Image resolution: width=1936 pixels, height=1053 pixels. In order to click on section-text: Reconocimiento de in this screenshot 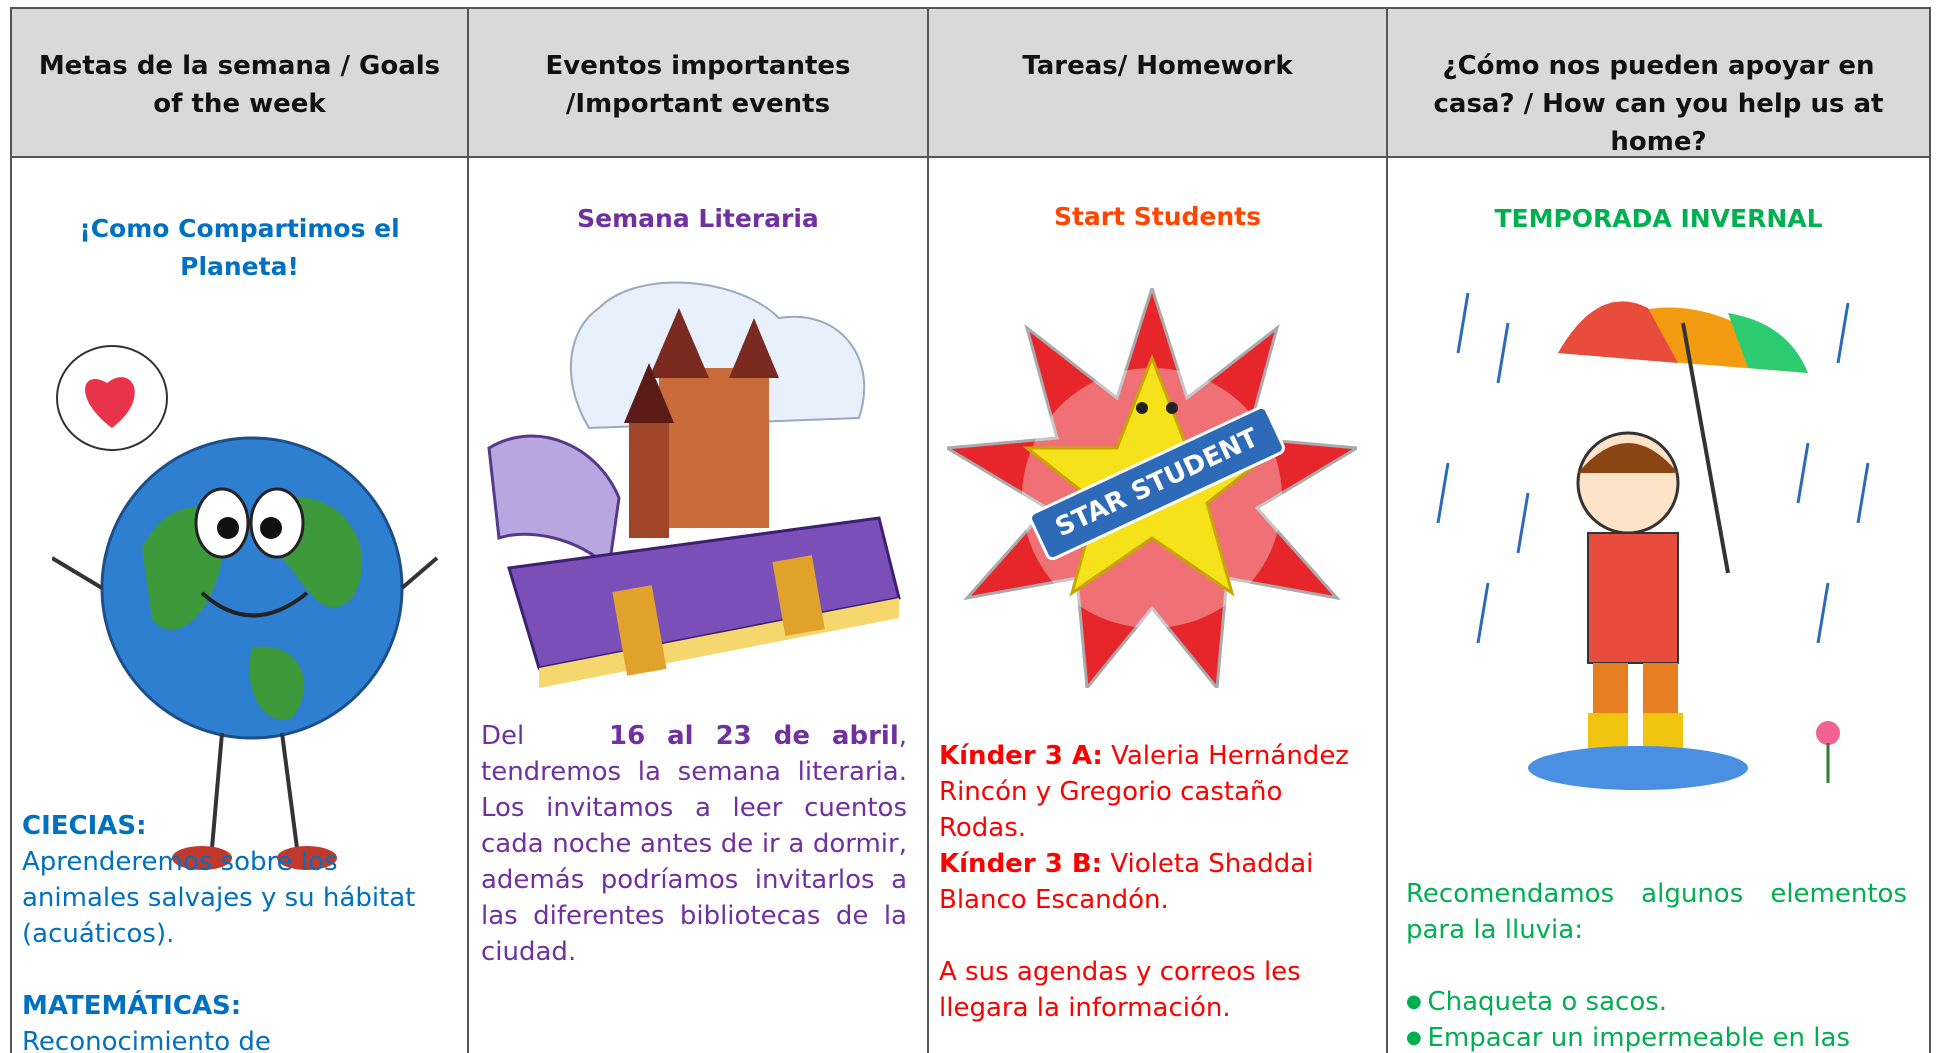, I will do `click(146, 1040)`.